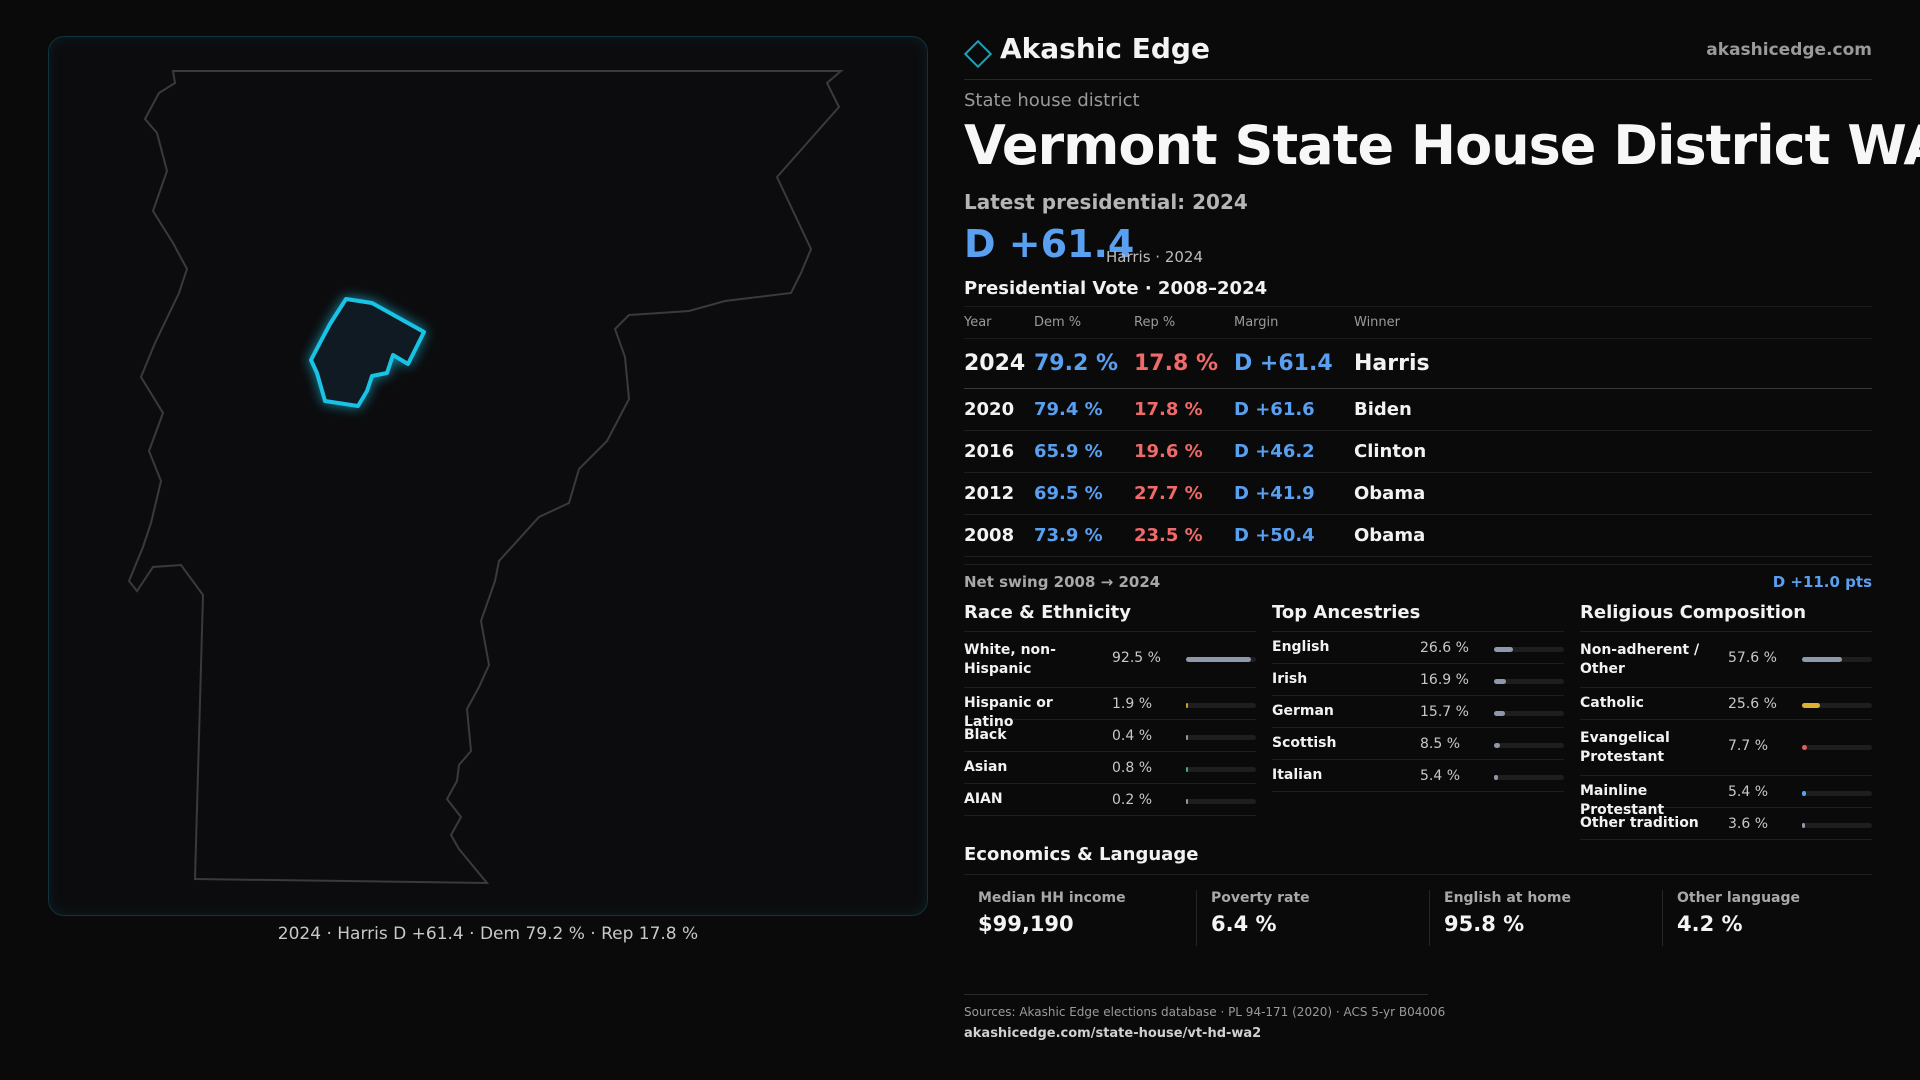 This screenshot has height=1080, width=1920. Describe the element at coordinates (1748, 792) in the screenshot. I see `item-value: 5.4 %` at that location.